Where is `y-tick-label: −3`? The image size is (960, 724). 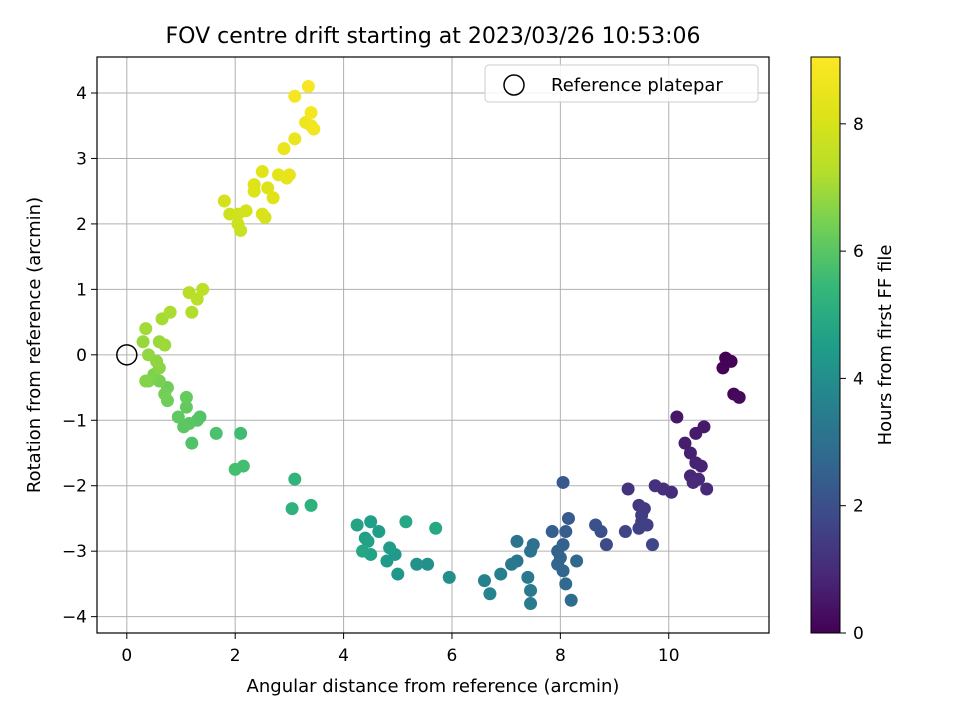
y-tick-label: −3 is located at coordinates (74, 552).